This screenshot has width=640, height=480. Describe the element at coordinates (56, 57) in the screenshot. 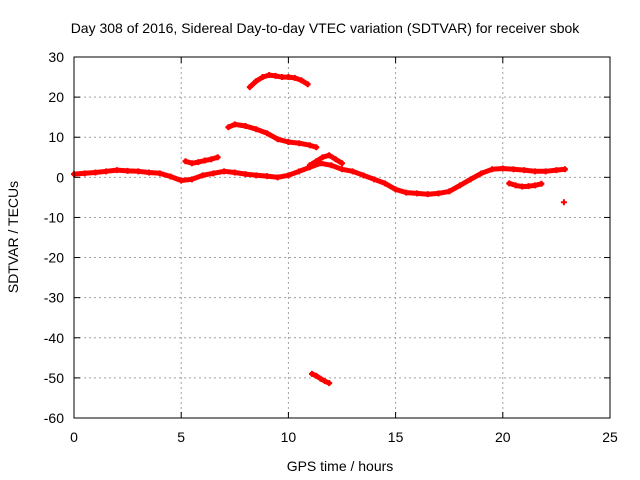

I see `y-tick-label: 30` at that location.